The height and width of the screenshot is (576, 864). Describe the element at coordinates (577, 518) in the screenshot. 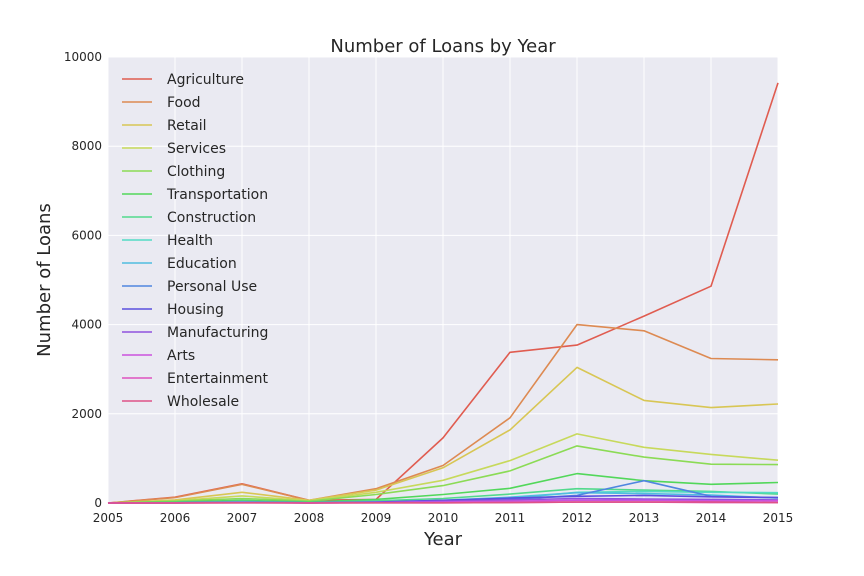

I see `x-tick-label: 2012` at that location.